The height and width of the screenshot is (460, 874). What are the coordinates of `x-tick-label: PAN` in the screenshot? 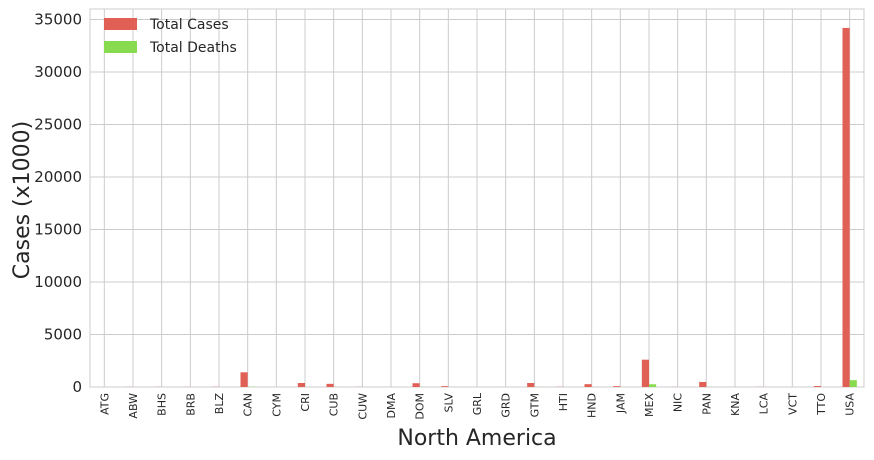 It's located at (706, 404).